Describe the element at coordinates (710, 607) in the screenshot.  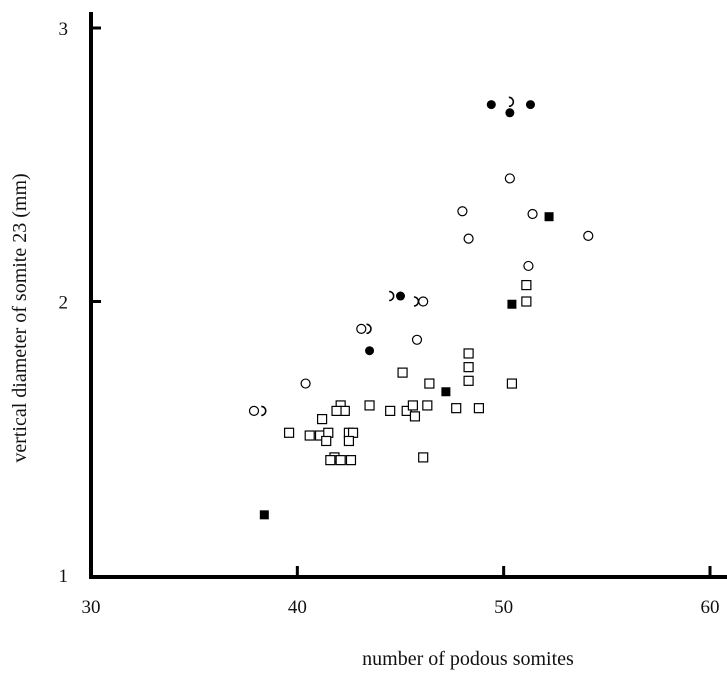
I see `x-tick-label: 60` at that location.